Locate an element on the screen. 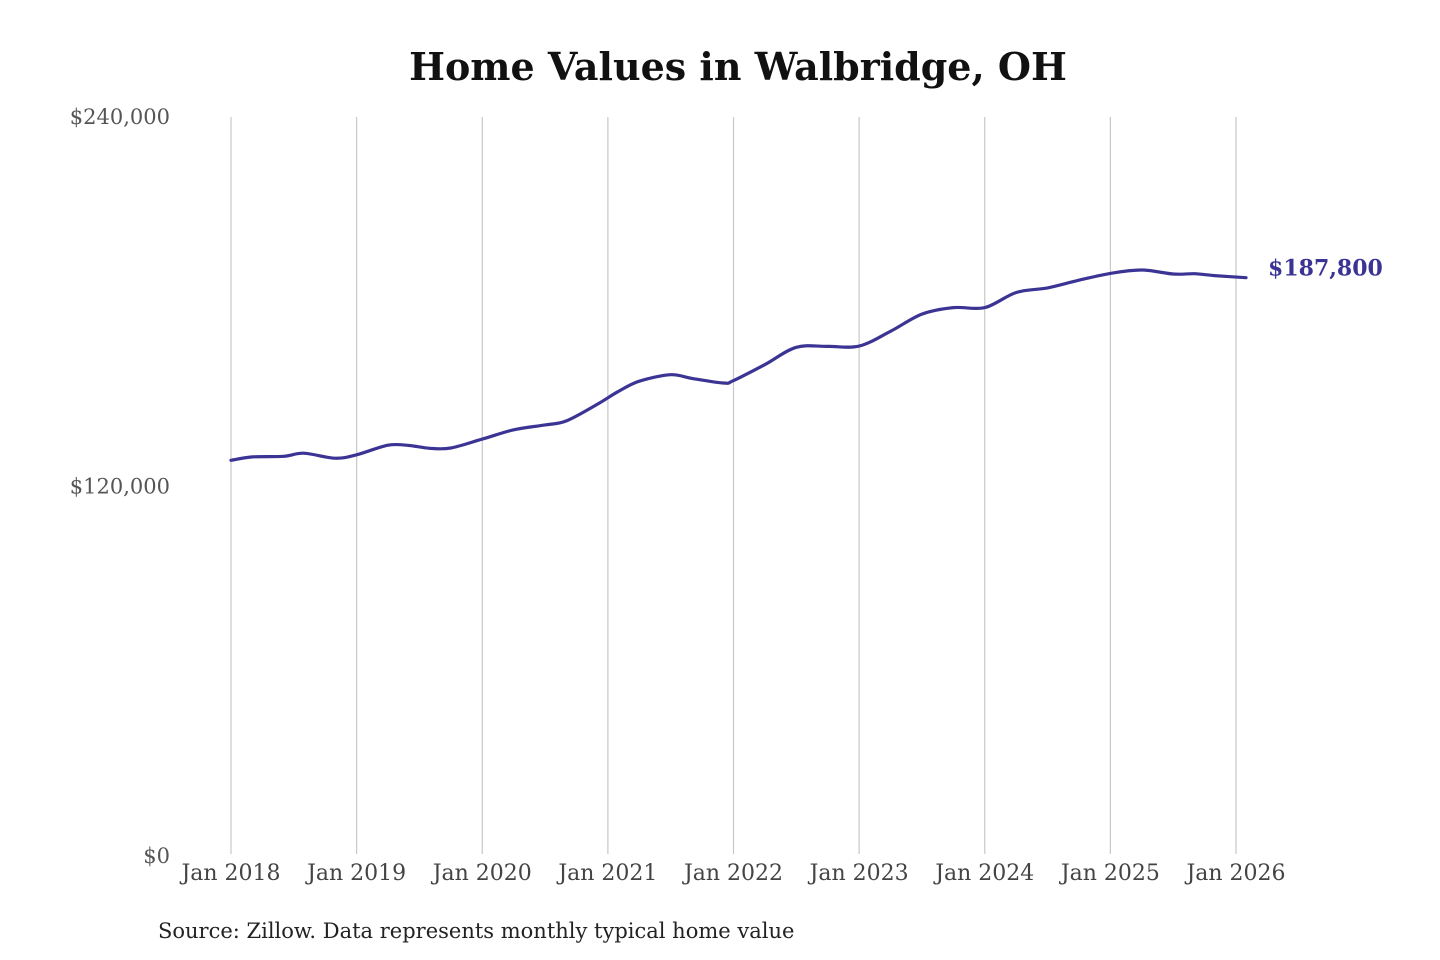 This screenshot has height=960, width=1440. x-tick-label: Jan 2020 is located at coordinates (481, 873).